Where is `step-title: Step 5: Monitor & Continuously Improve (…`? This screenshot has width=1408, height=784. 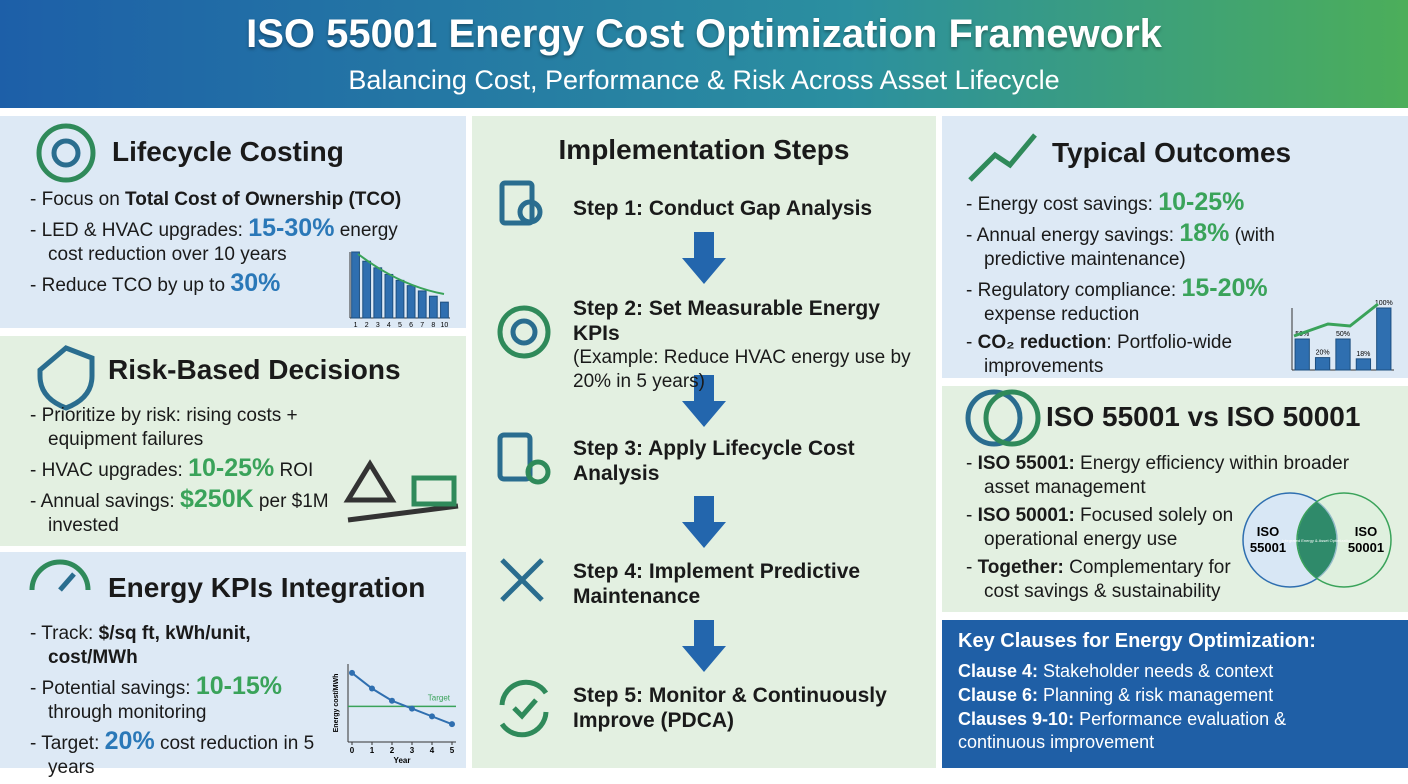 step-title: Step 5: Monitor & Continuously Improve (… is located at coordinates (730, 708).